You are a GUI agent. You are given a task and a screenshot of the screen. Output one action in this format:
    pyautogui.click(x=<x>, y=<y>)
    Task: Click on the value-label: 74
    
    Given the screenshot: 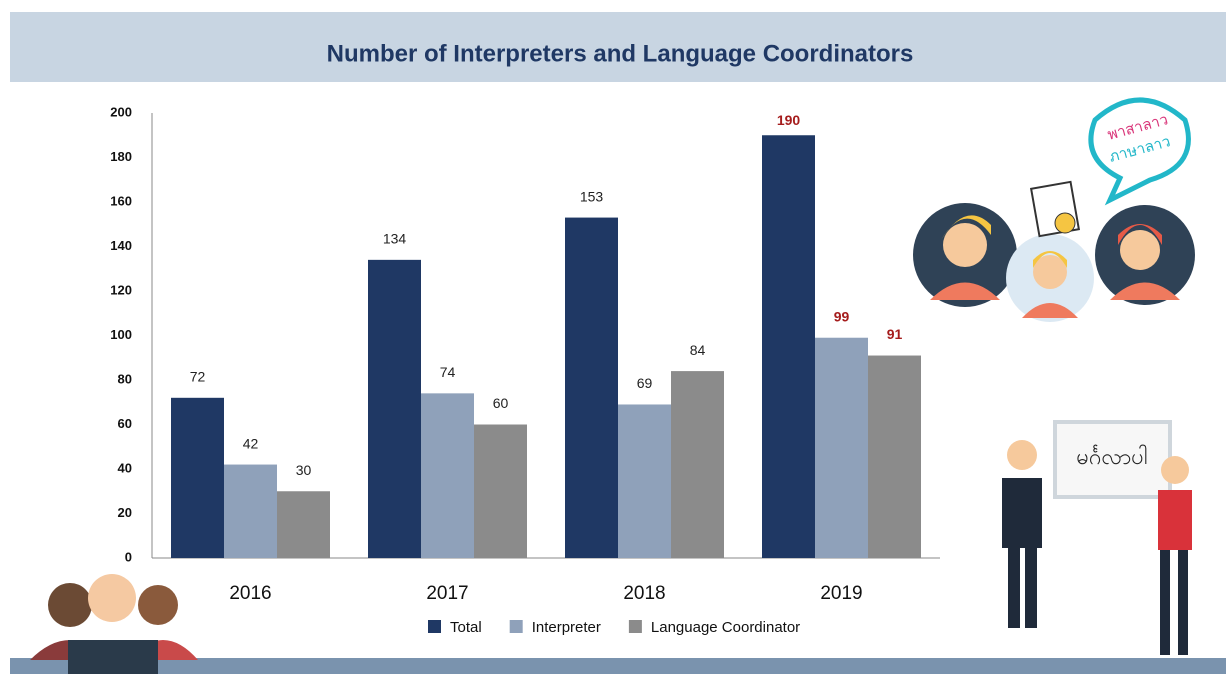 What is the action you would take?
    pyautogui.click(x=448, y=372)
    